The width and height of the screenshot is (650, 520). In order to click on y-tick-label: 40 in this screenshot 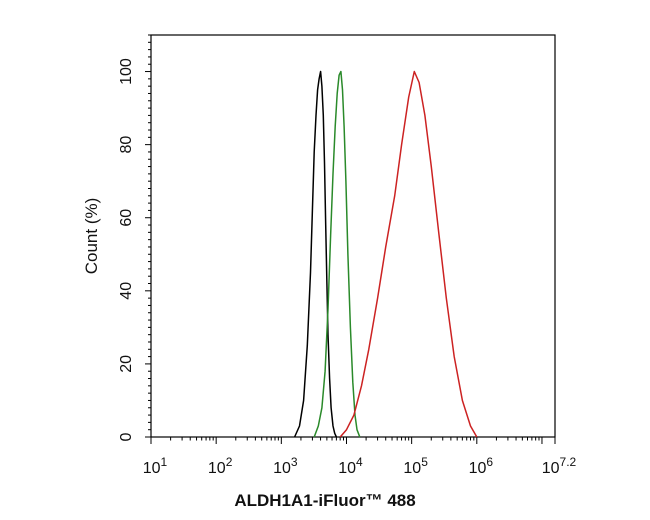, I will do `click(126, 291)`.